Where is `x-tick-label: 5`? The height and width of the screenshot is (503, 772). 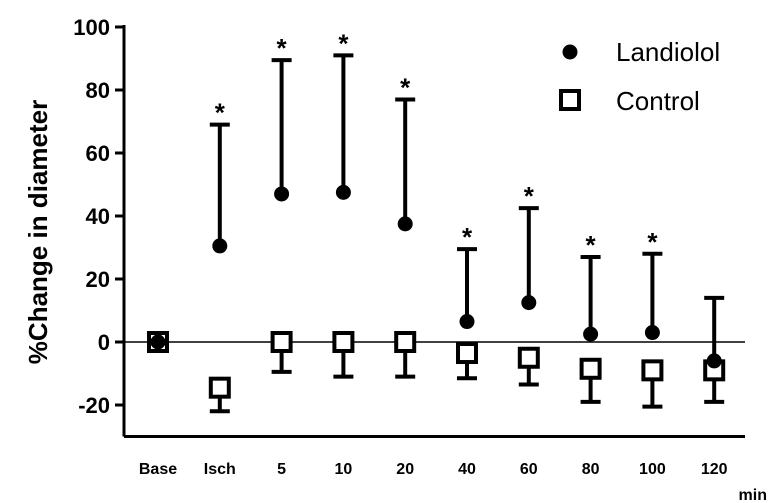 x-tick-label: 5 is located at coordinates (281, 469).